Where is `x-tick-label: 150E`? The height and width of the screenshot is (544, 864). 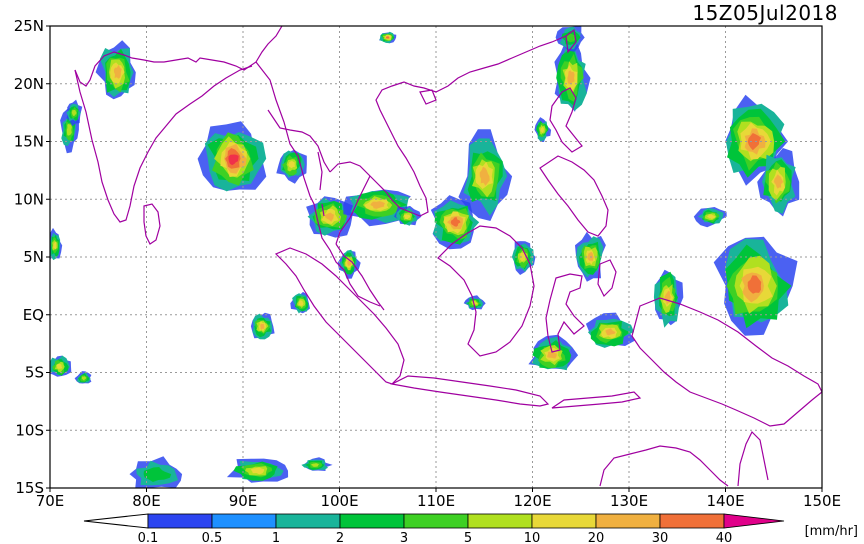 x-tick-label: 150E is located at coordinates (822, 501).